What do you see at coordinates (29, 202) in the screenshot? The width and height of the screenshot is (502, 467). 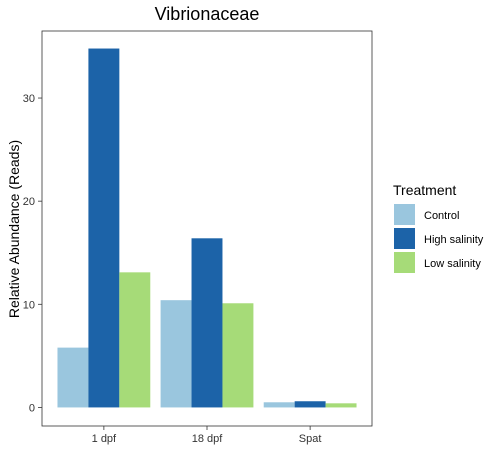 I see `y-tick-label: 20` at bounding box center [29, 202].